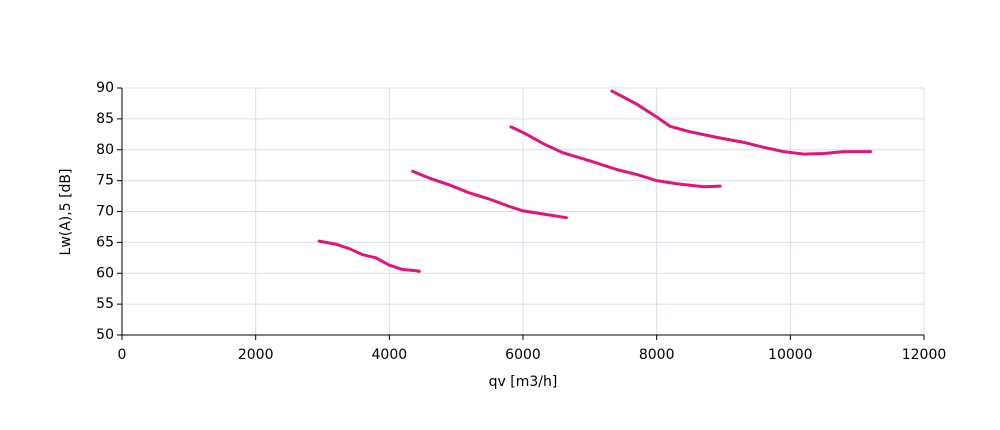 Image resolution: width=1000 pixels, height=430 pixels. I want to click on y-tick-label: 70, so click(105, 212).